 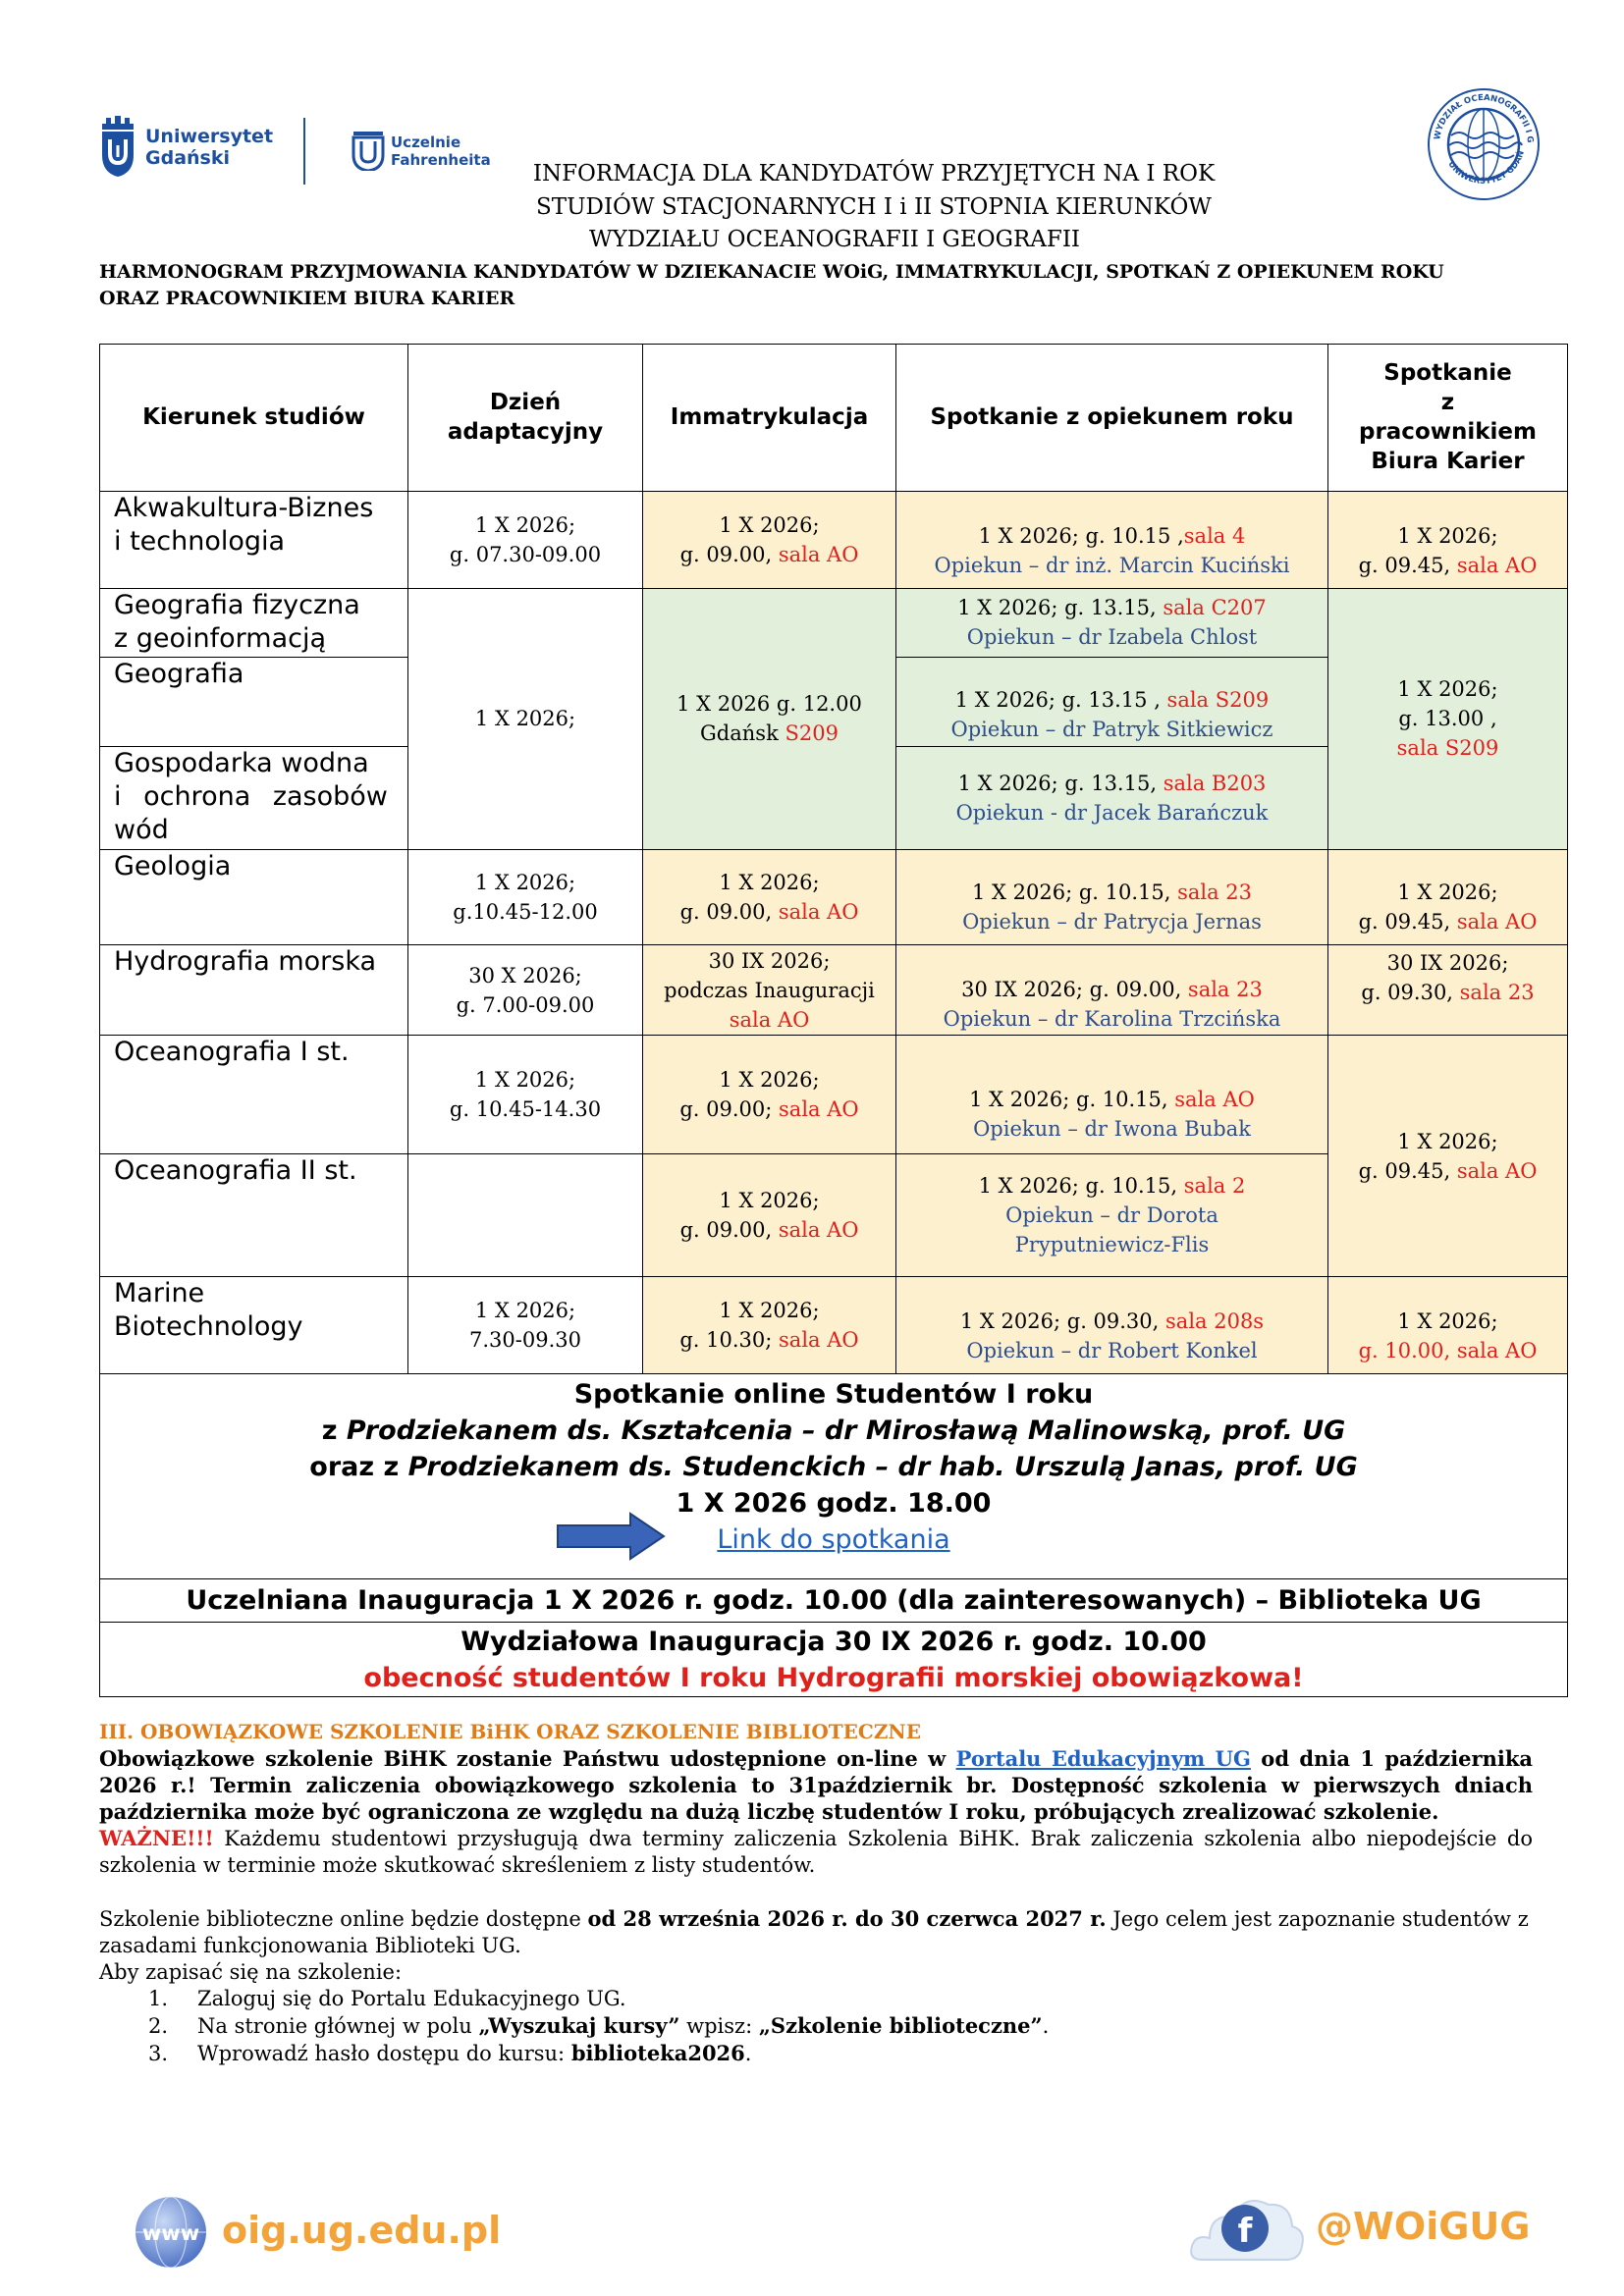 What do you see at coordinates (1447, 963) in the screenshot?
I see `cell-line: 30 IX 2026;` at bounding box center [1447, 963].